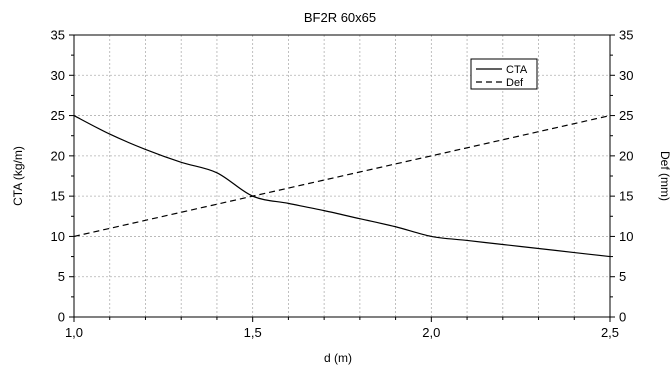 This screenshot has height=367, width=671. I want to click on y-tick-label-left: 10, so click(58, 236).